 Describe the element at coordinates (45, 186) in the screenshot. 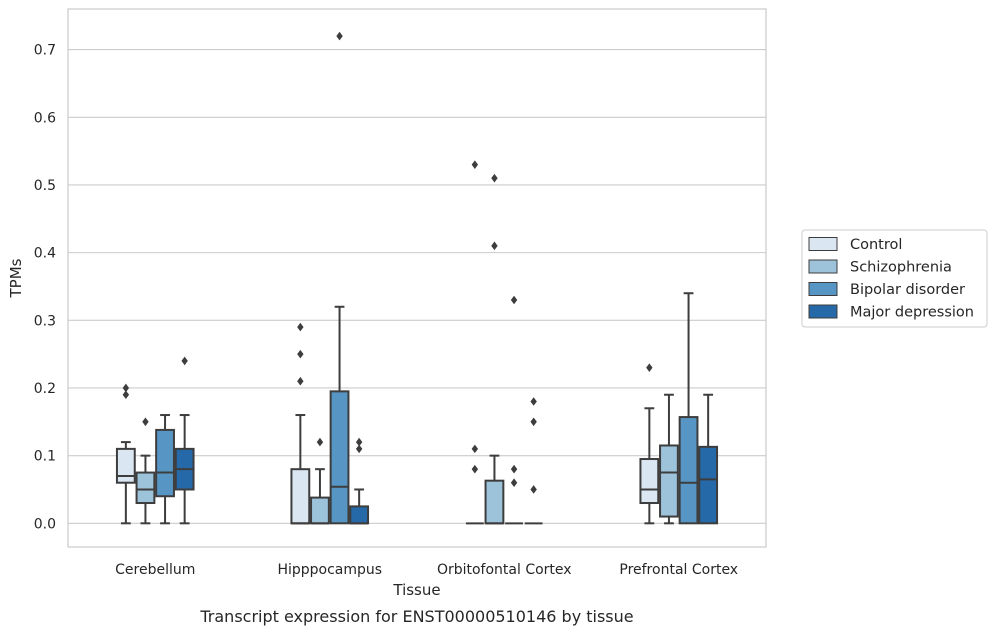

I see `y-tick-label: 0.5` at that location.